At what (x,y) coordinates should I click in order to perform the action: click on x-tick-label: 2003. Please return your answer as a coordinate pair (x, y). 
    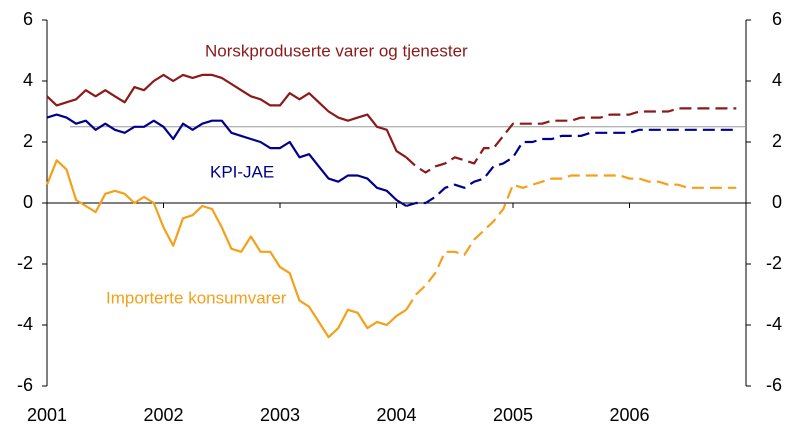
    Looking at the image, I should click on (280, 415).